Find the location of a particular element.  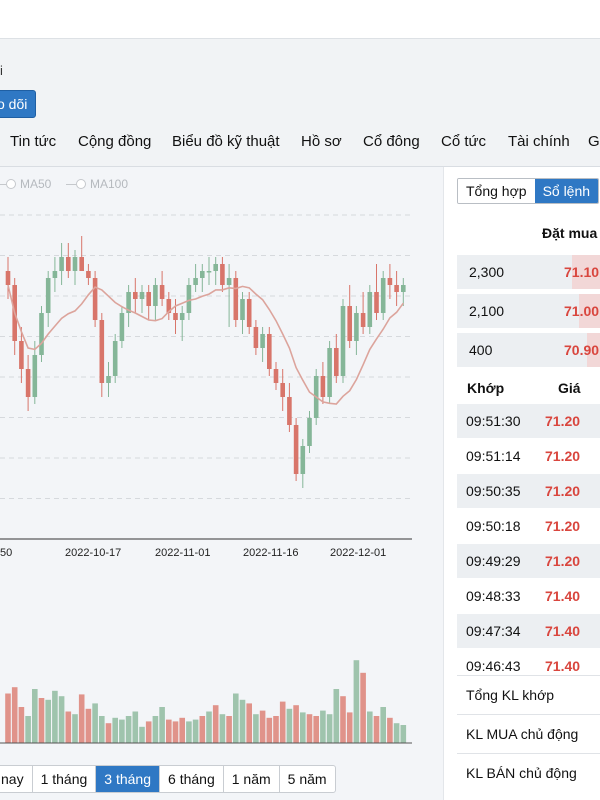

summary-row: KL BÁN chủ động is located at coordinates (528, 772).